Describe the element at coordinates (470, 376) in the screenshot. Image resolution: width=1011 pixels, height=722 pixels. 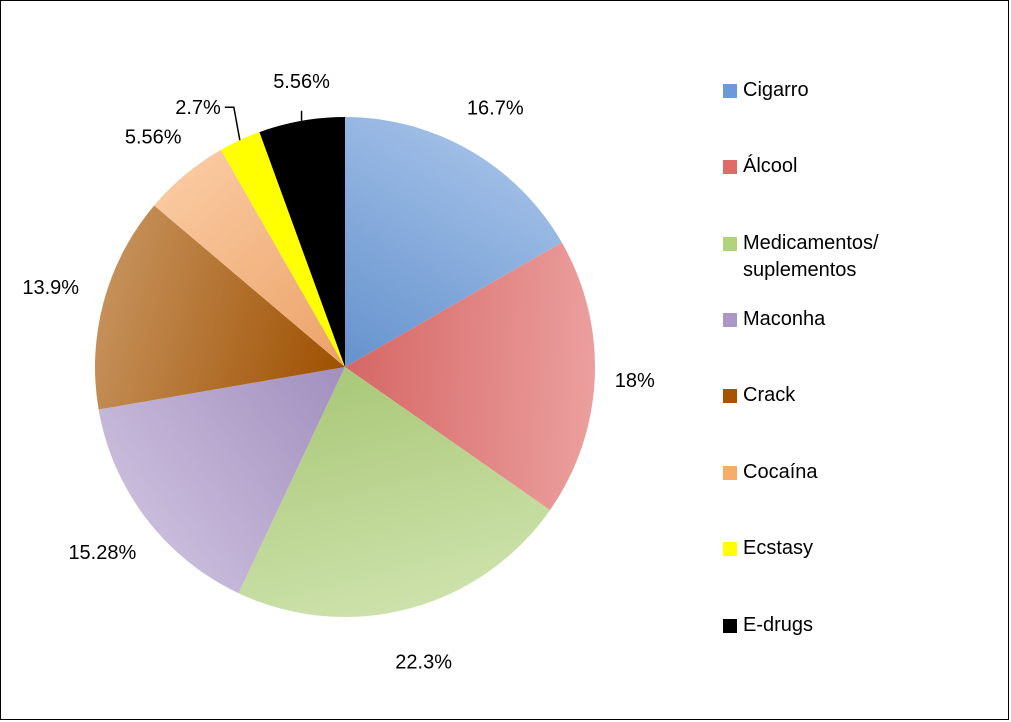
I see `pie-slice-alcool` at that location.